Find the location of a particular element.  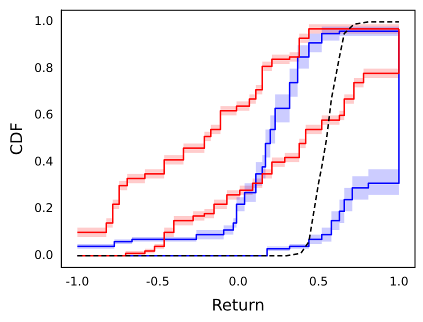

x-tick-label: -1.0 is located at coordinates (78, 281).